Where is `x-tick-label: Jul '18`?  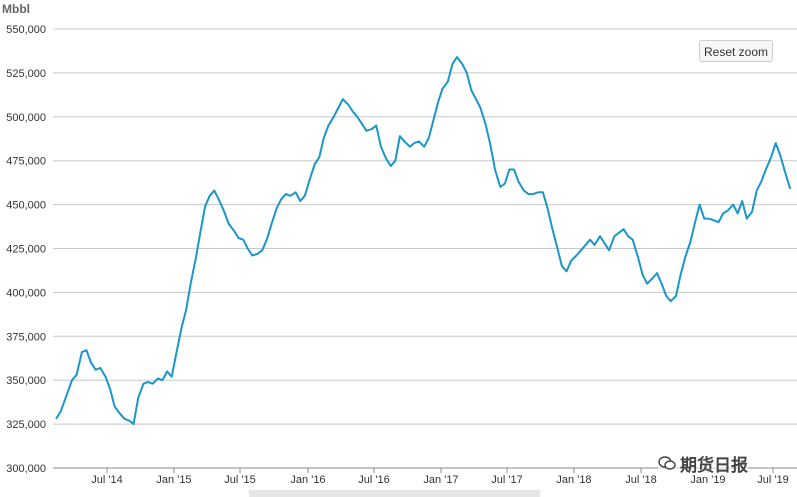 x-tick-label: Jul '18 is located at coordinates (640, 480).